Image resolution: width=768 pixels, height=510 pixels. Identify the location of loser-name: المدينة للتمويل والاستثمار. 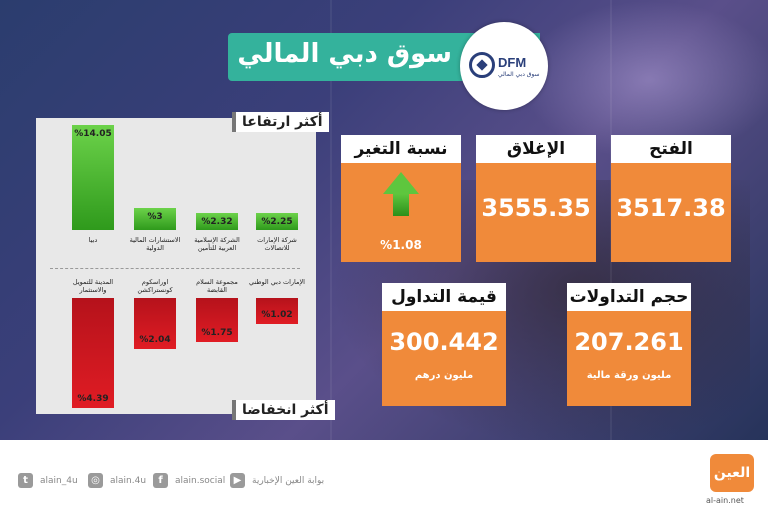
(93, 286).